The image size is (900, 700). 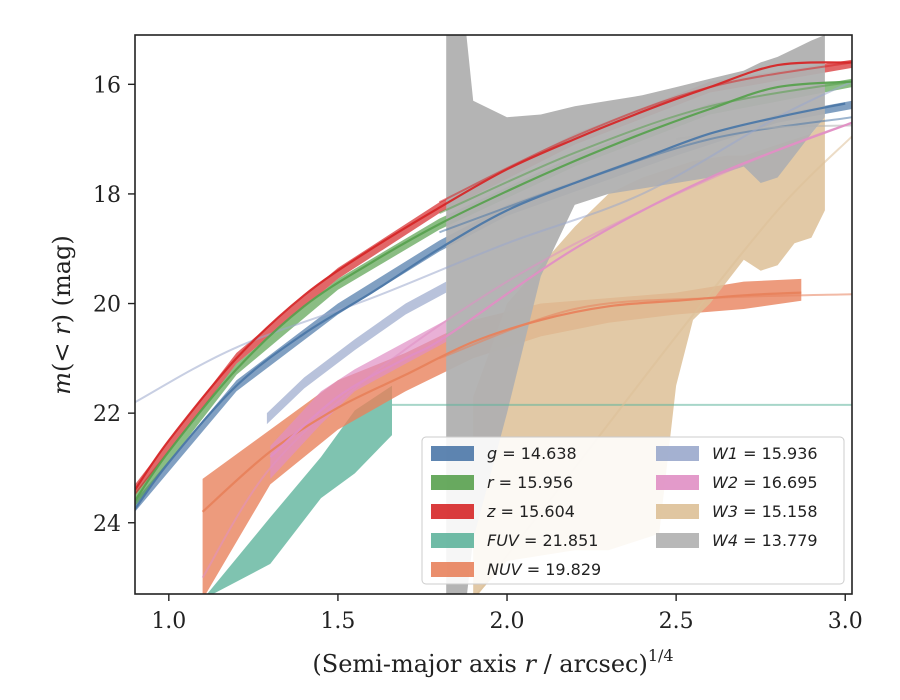 I want to click on legend-swatch-r, so click(x=452, y=482).